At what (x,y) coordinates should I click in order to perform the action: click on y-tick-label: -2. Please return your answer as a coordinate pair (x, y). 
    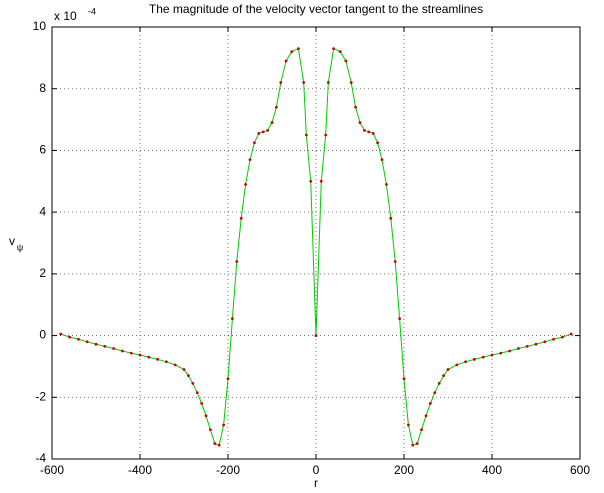
    Looking at the image, I should click on (40, 396).